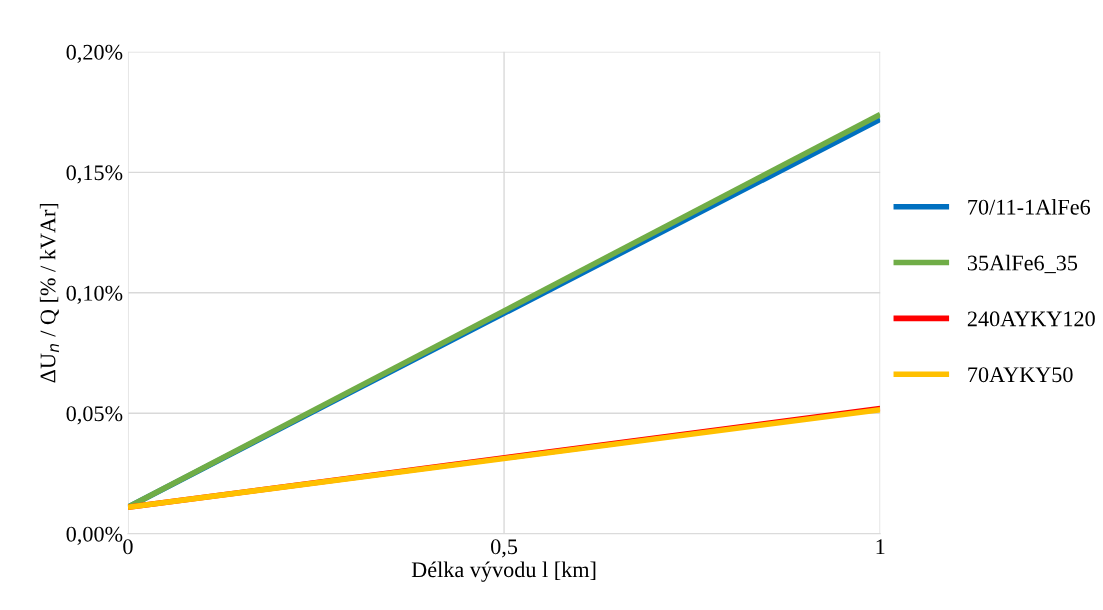 The width and height of the screenshot is (1103, 610). I want to click on y-tick-label: 0,15%, so click(94, 174).